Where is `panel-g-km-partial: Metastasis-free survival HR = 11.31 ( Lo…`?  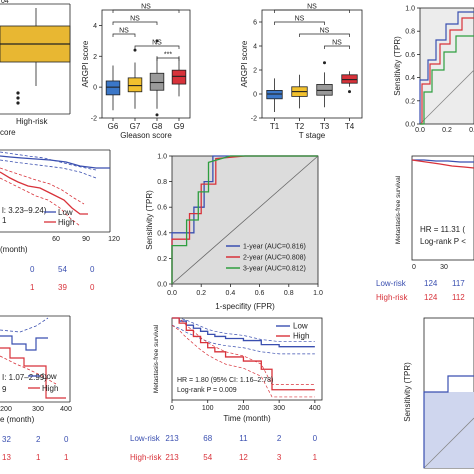 panel-g-km-partial: Metastasis-free survival HR = 11.31 ( Lo… is located at coordinates (425, 228).